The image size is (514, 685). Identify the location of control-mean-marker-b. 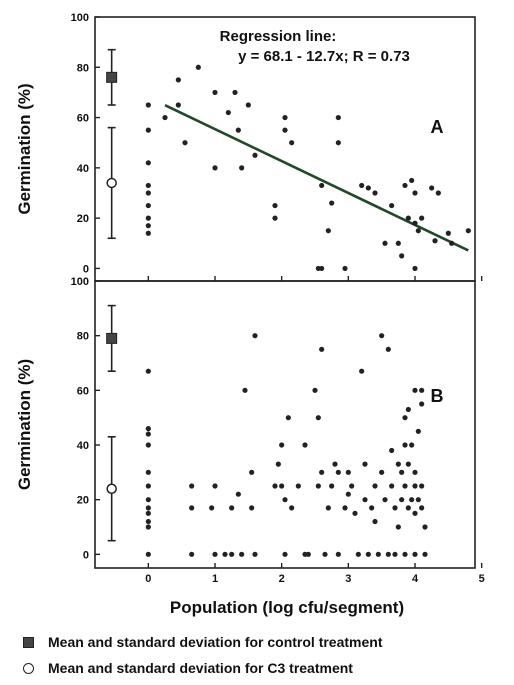
(112, 338).